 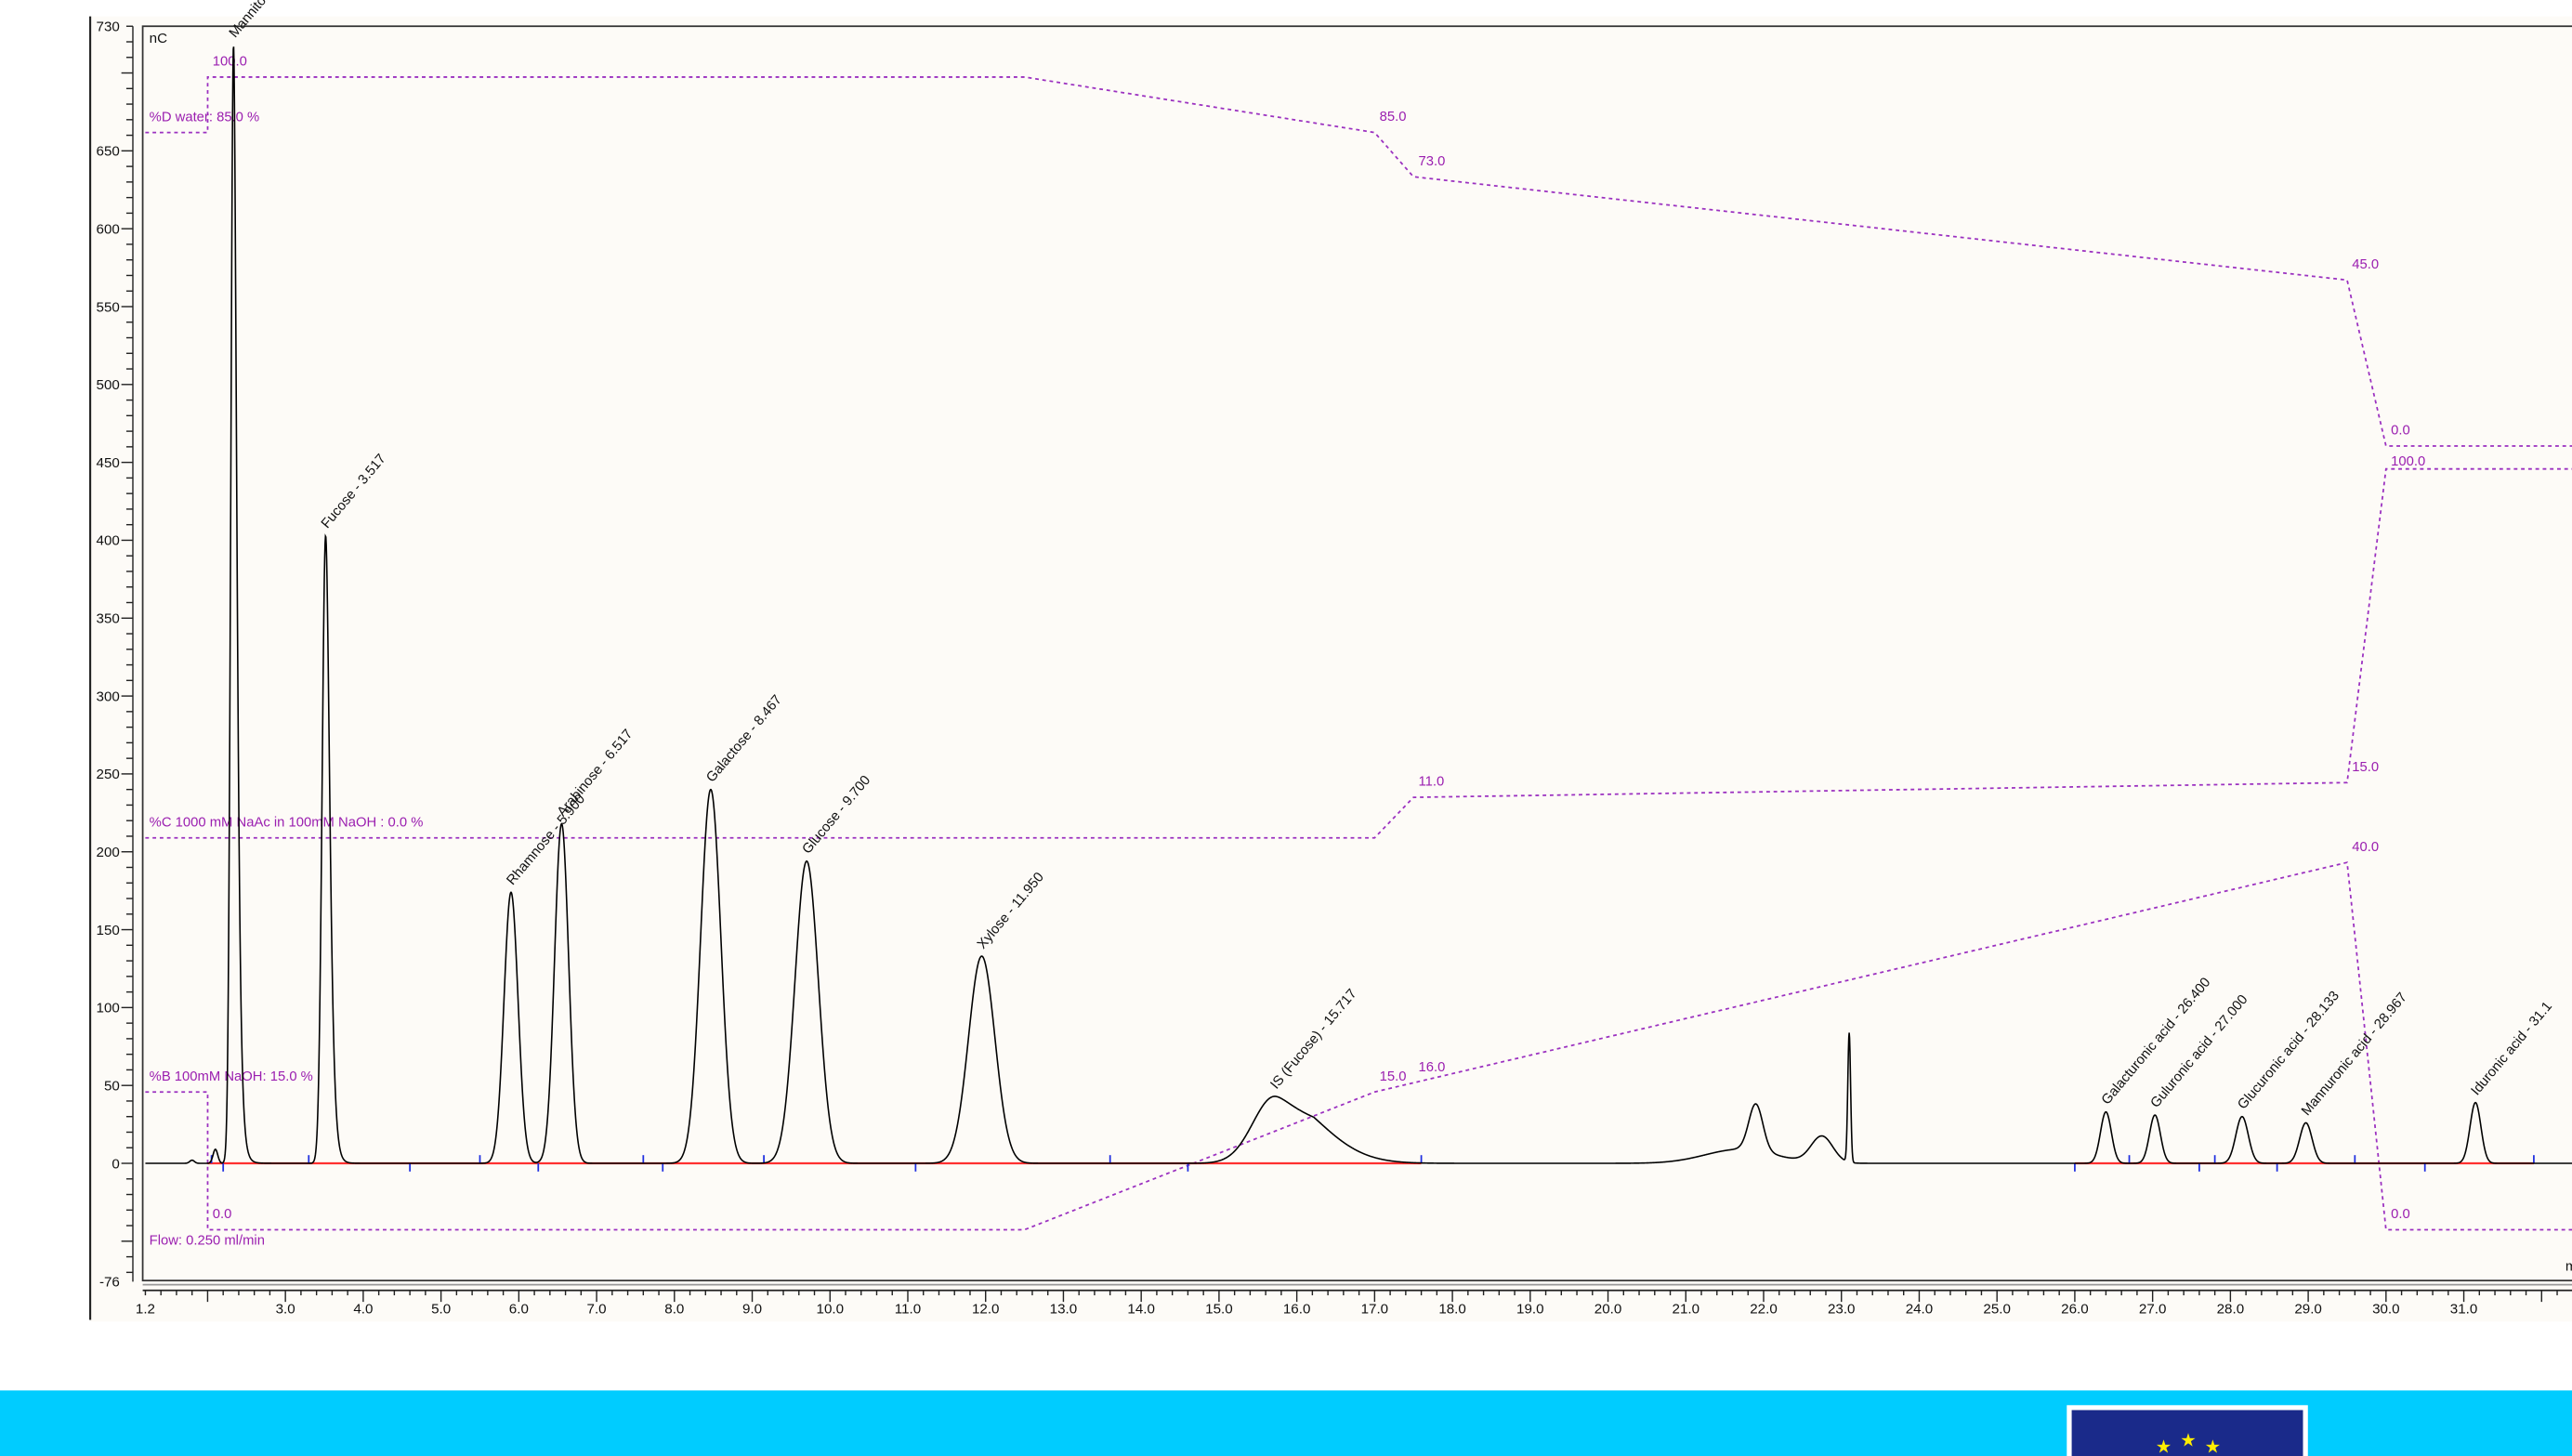 I want to click on x-tick-label: 25.0, so click(x=1997, y=1309).